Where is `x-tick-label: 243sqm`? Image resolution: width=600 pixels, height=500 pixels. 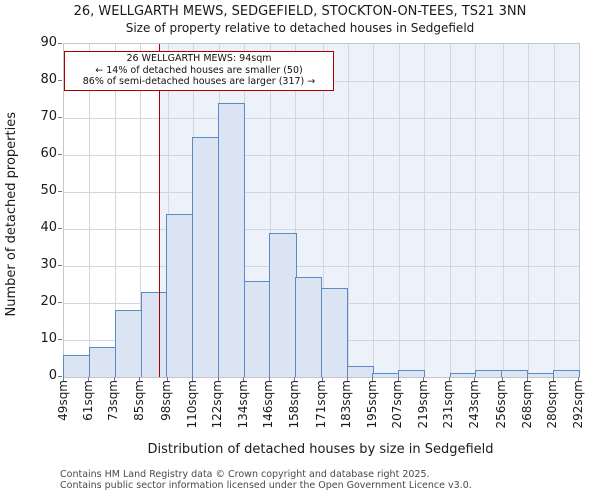 x-tick-label: 243sqm is located at coordinates (473, 404).